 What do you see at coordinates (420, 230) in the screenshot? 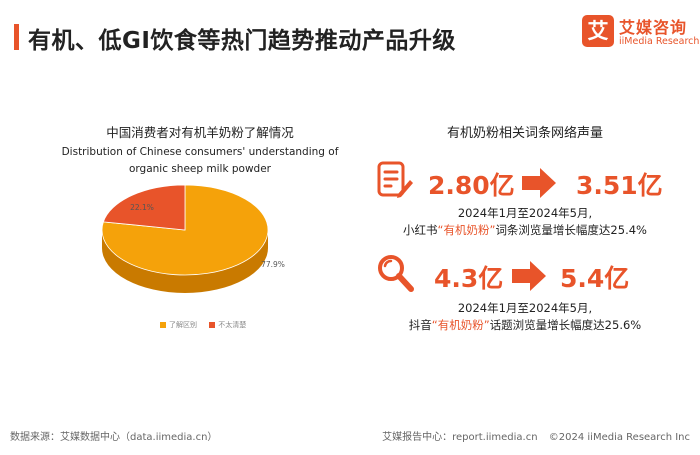
I see `metric-1-platform: 小红书` at bounding box center [420, 230].